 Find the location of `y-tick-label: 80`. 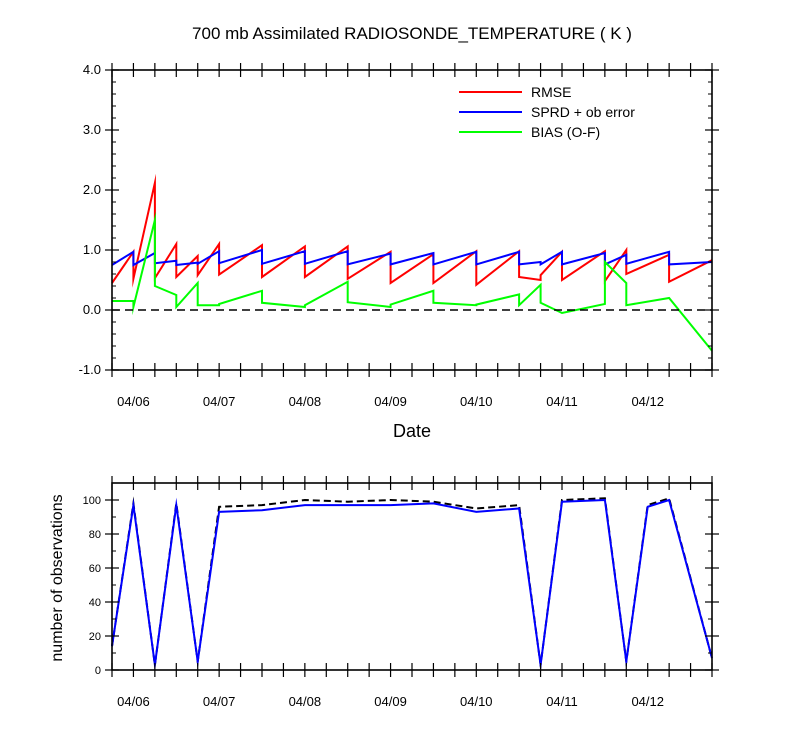

y-tick-label: 80 is located at coordinates (95, 535).